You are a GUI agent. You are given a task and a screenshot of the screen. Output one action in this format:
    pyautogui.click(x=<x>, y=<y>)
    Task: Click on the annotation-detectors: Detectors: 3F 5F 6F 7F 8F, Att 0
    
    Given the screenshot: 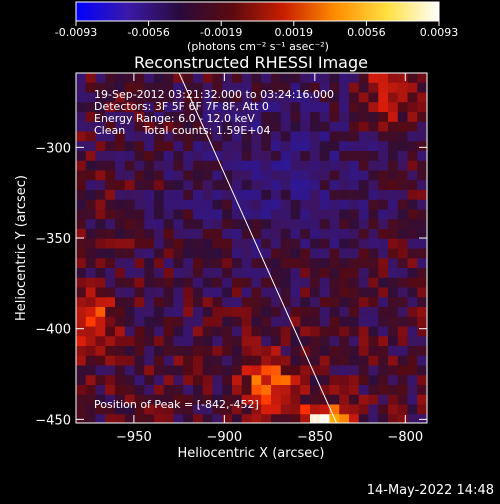 What is the action you would take?
    pyautogui.click(x=181, y=106)
    